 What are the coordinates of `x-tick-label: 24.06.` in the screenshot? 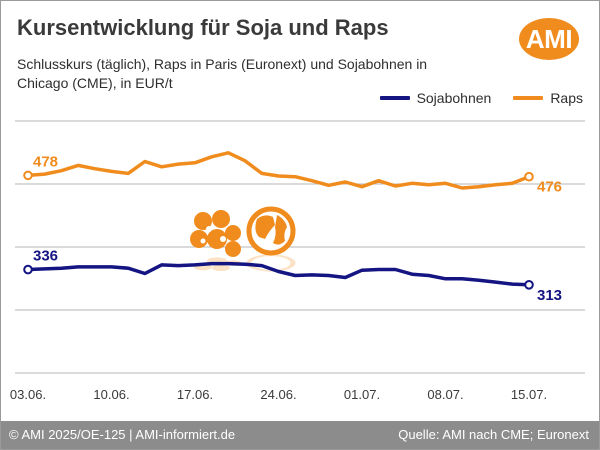 It's located at (278, 394).